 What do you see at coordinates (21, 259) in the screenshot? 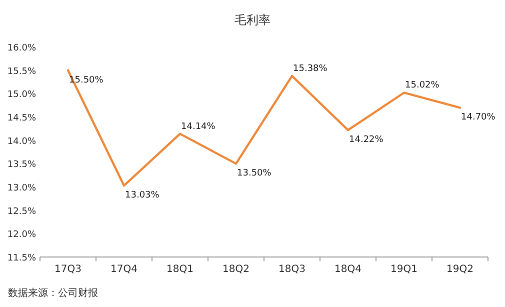
I see `y-tick-label: 11.5%` at bounding box center [21, 259].